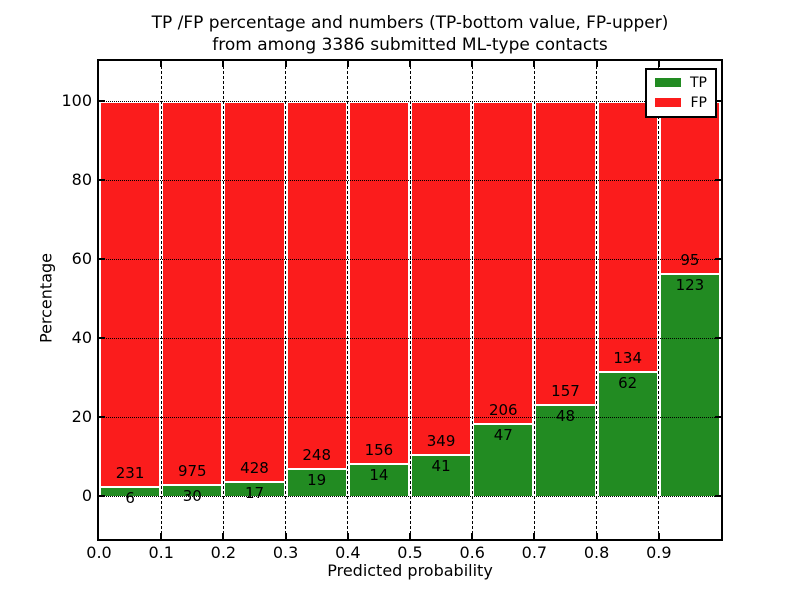 The height and width of the screenshot is (600, 800). Describe the element at coordinates (81, 416) in the screenshot. I see `y-tick-label: 20` at that location.